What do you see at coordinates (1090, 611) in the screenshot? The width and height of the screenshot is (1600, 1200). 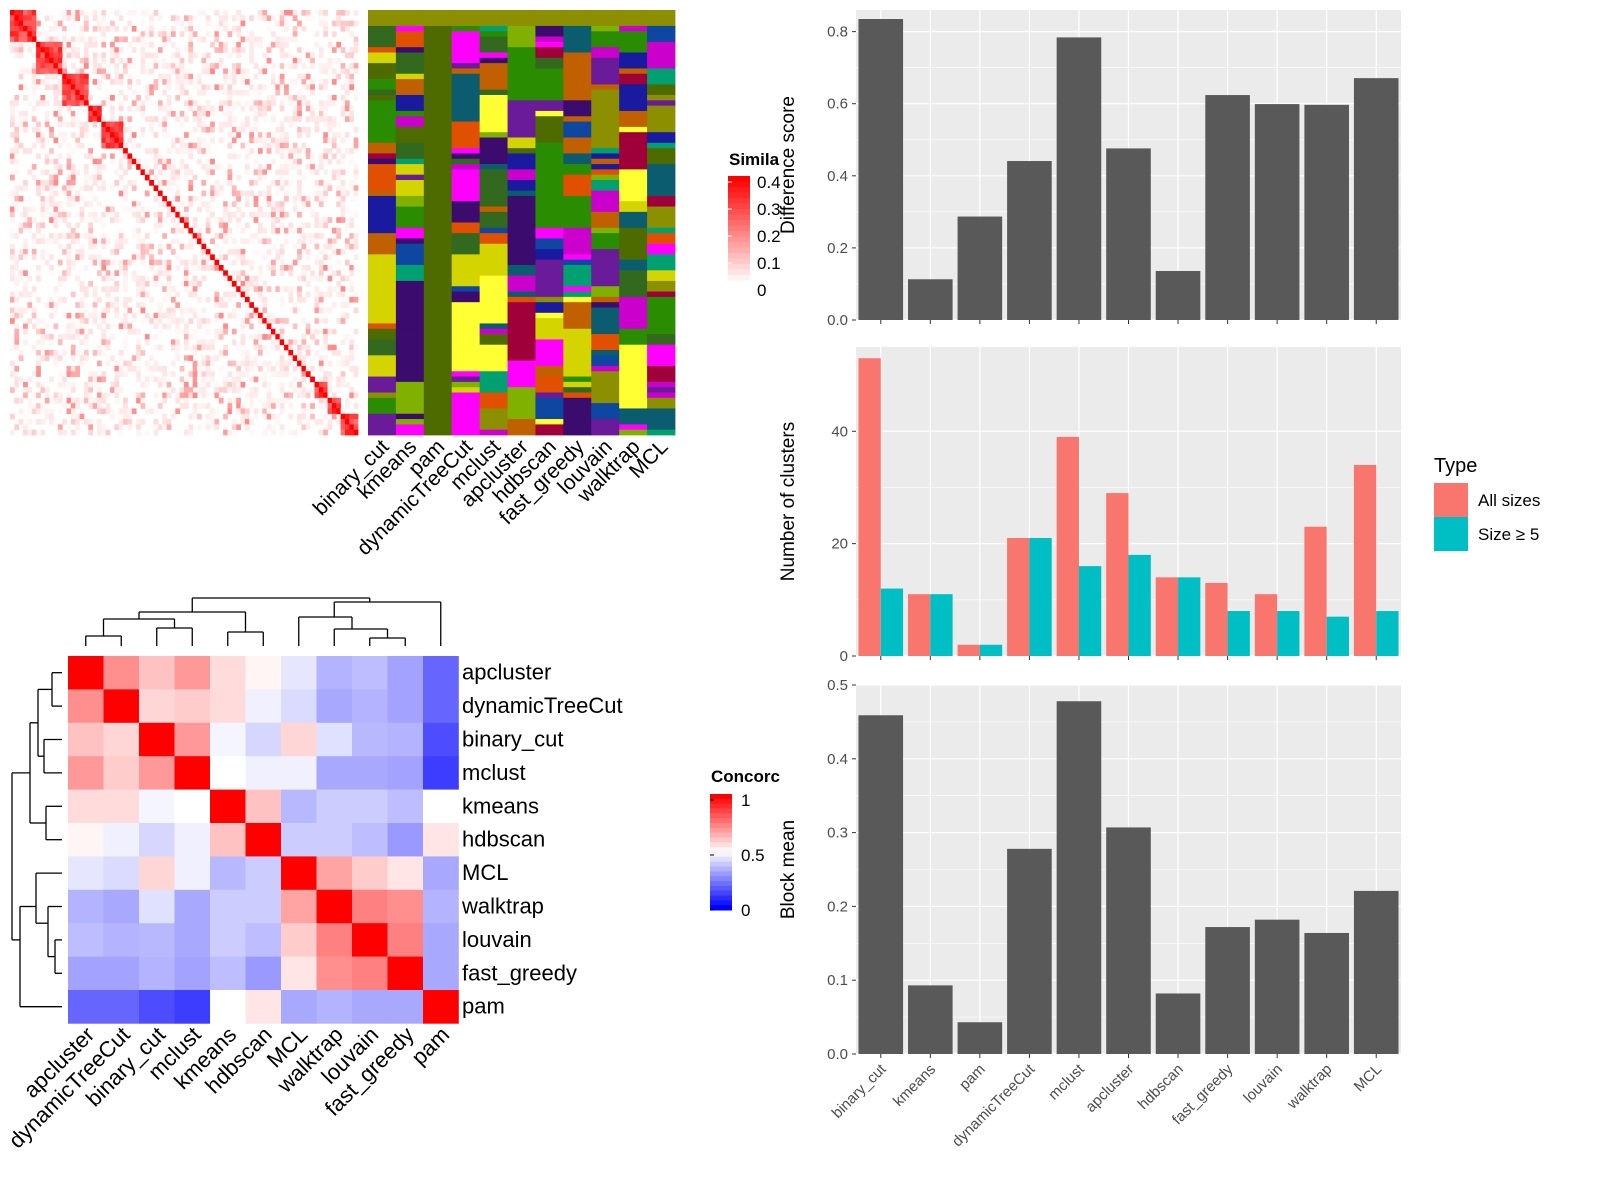 I see `bar` at bounding box center [1090, 611].